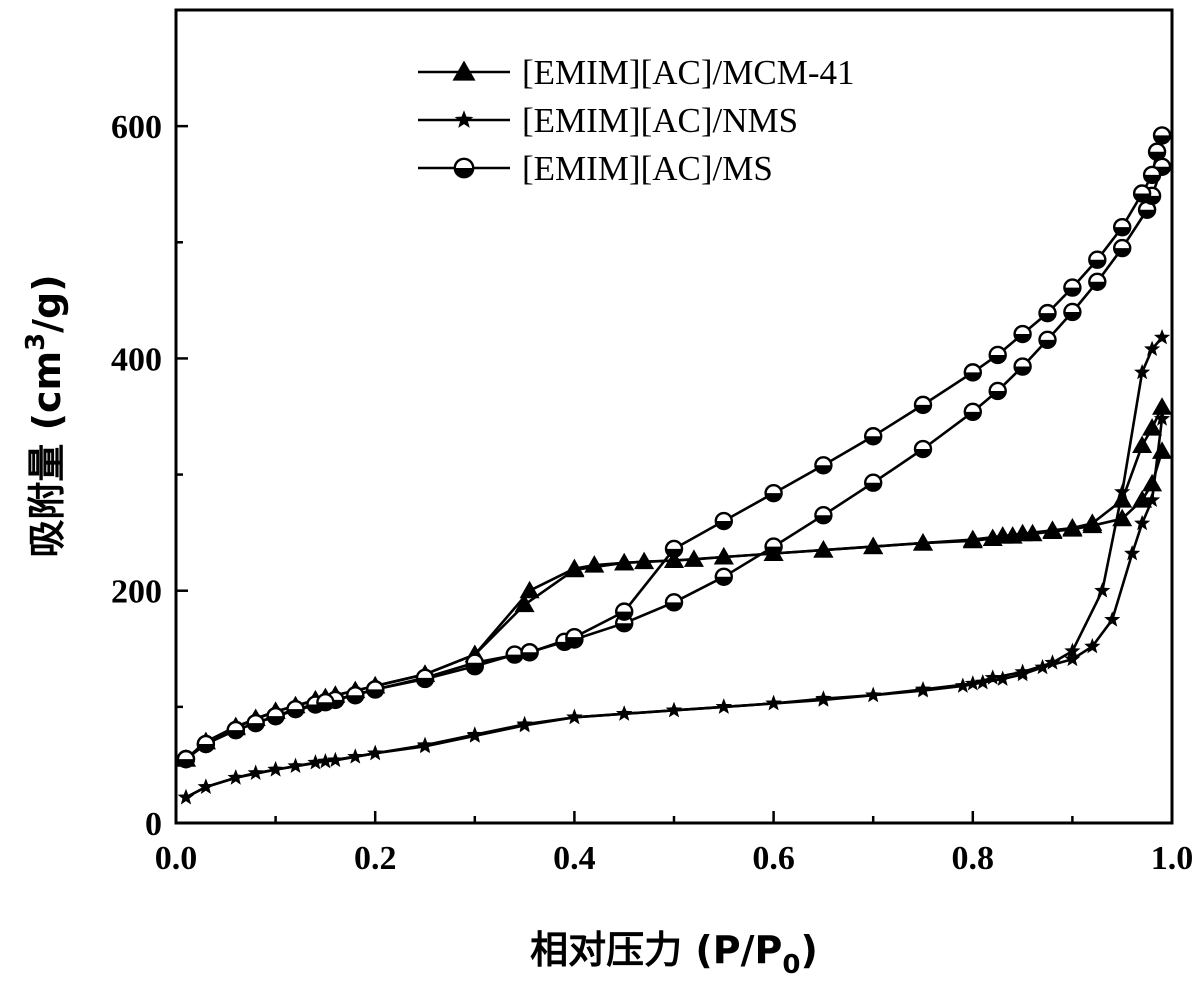 Image resolution: width=1200 pixels, height=981 pixels. What do you see at coordinates (688, 72) in the screenshot?
I see `legend-label: [EMIM][AC]/MCM-41` at bounding box center [688, 72].